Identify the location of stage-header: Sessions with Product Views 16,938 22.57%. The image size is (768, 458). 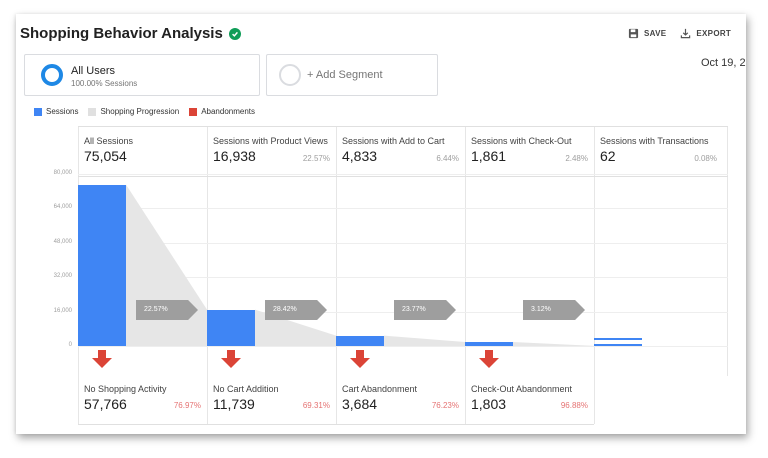
(274, 156).